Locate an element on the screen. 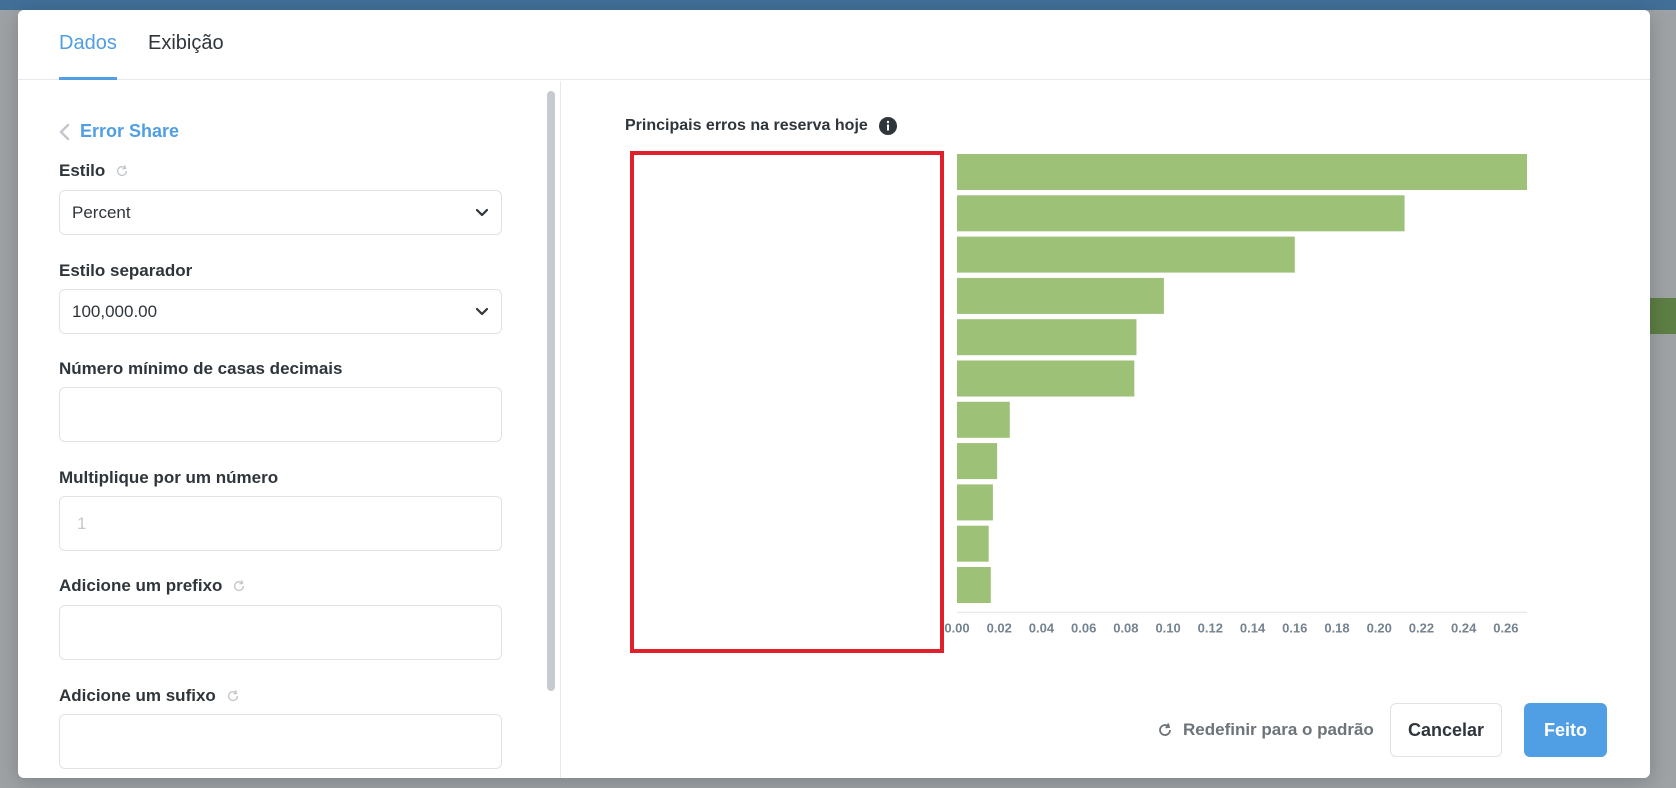 This screenshot has height=788, width=1676. chart-title-text: Principais erros na reserva hoje is located at coordinates (746, 125).